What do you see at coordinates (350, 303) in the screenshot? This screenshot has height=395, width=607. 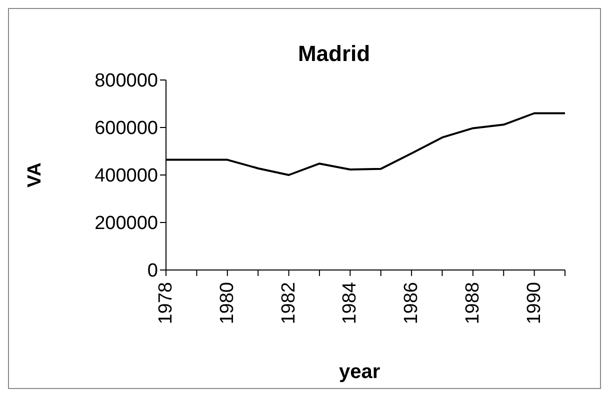 I see `x-tick-label: 1984` at bounding box center [350, 303].